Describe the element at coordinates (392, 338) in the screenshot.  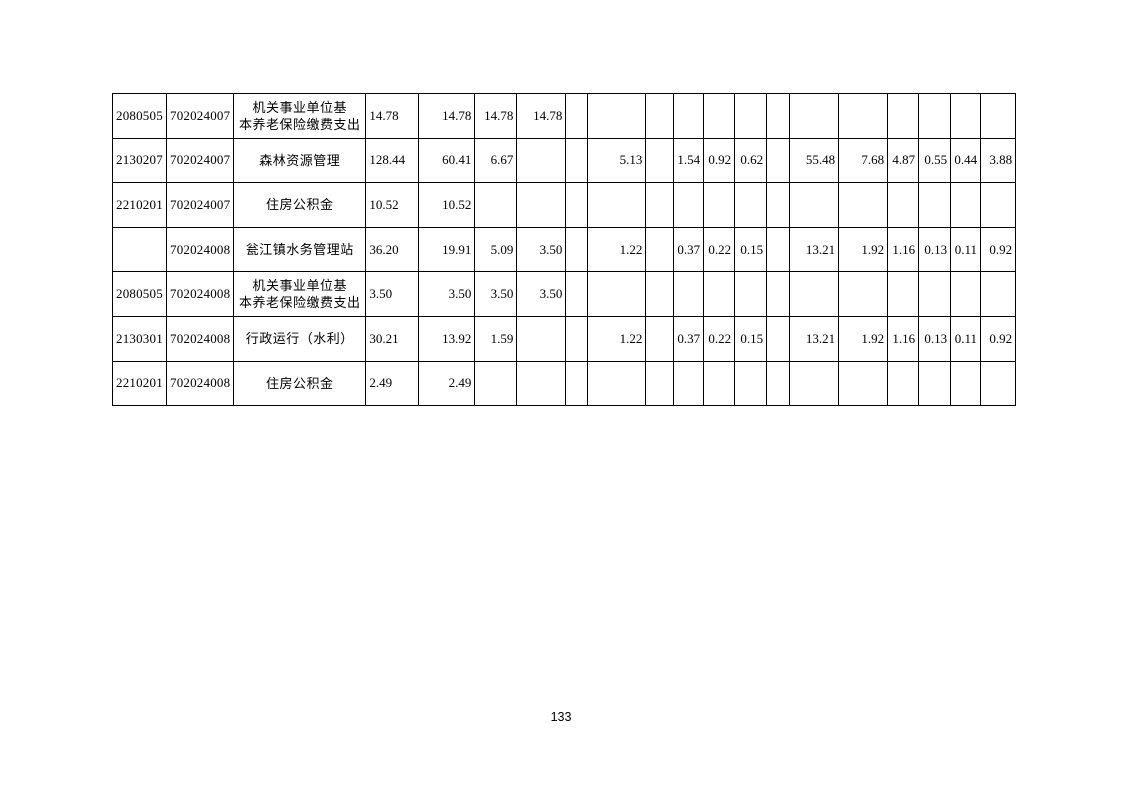
I see `amount-cell: 30.21` at that location.